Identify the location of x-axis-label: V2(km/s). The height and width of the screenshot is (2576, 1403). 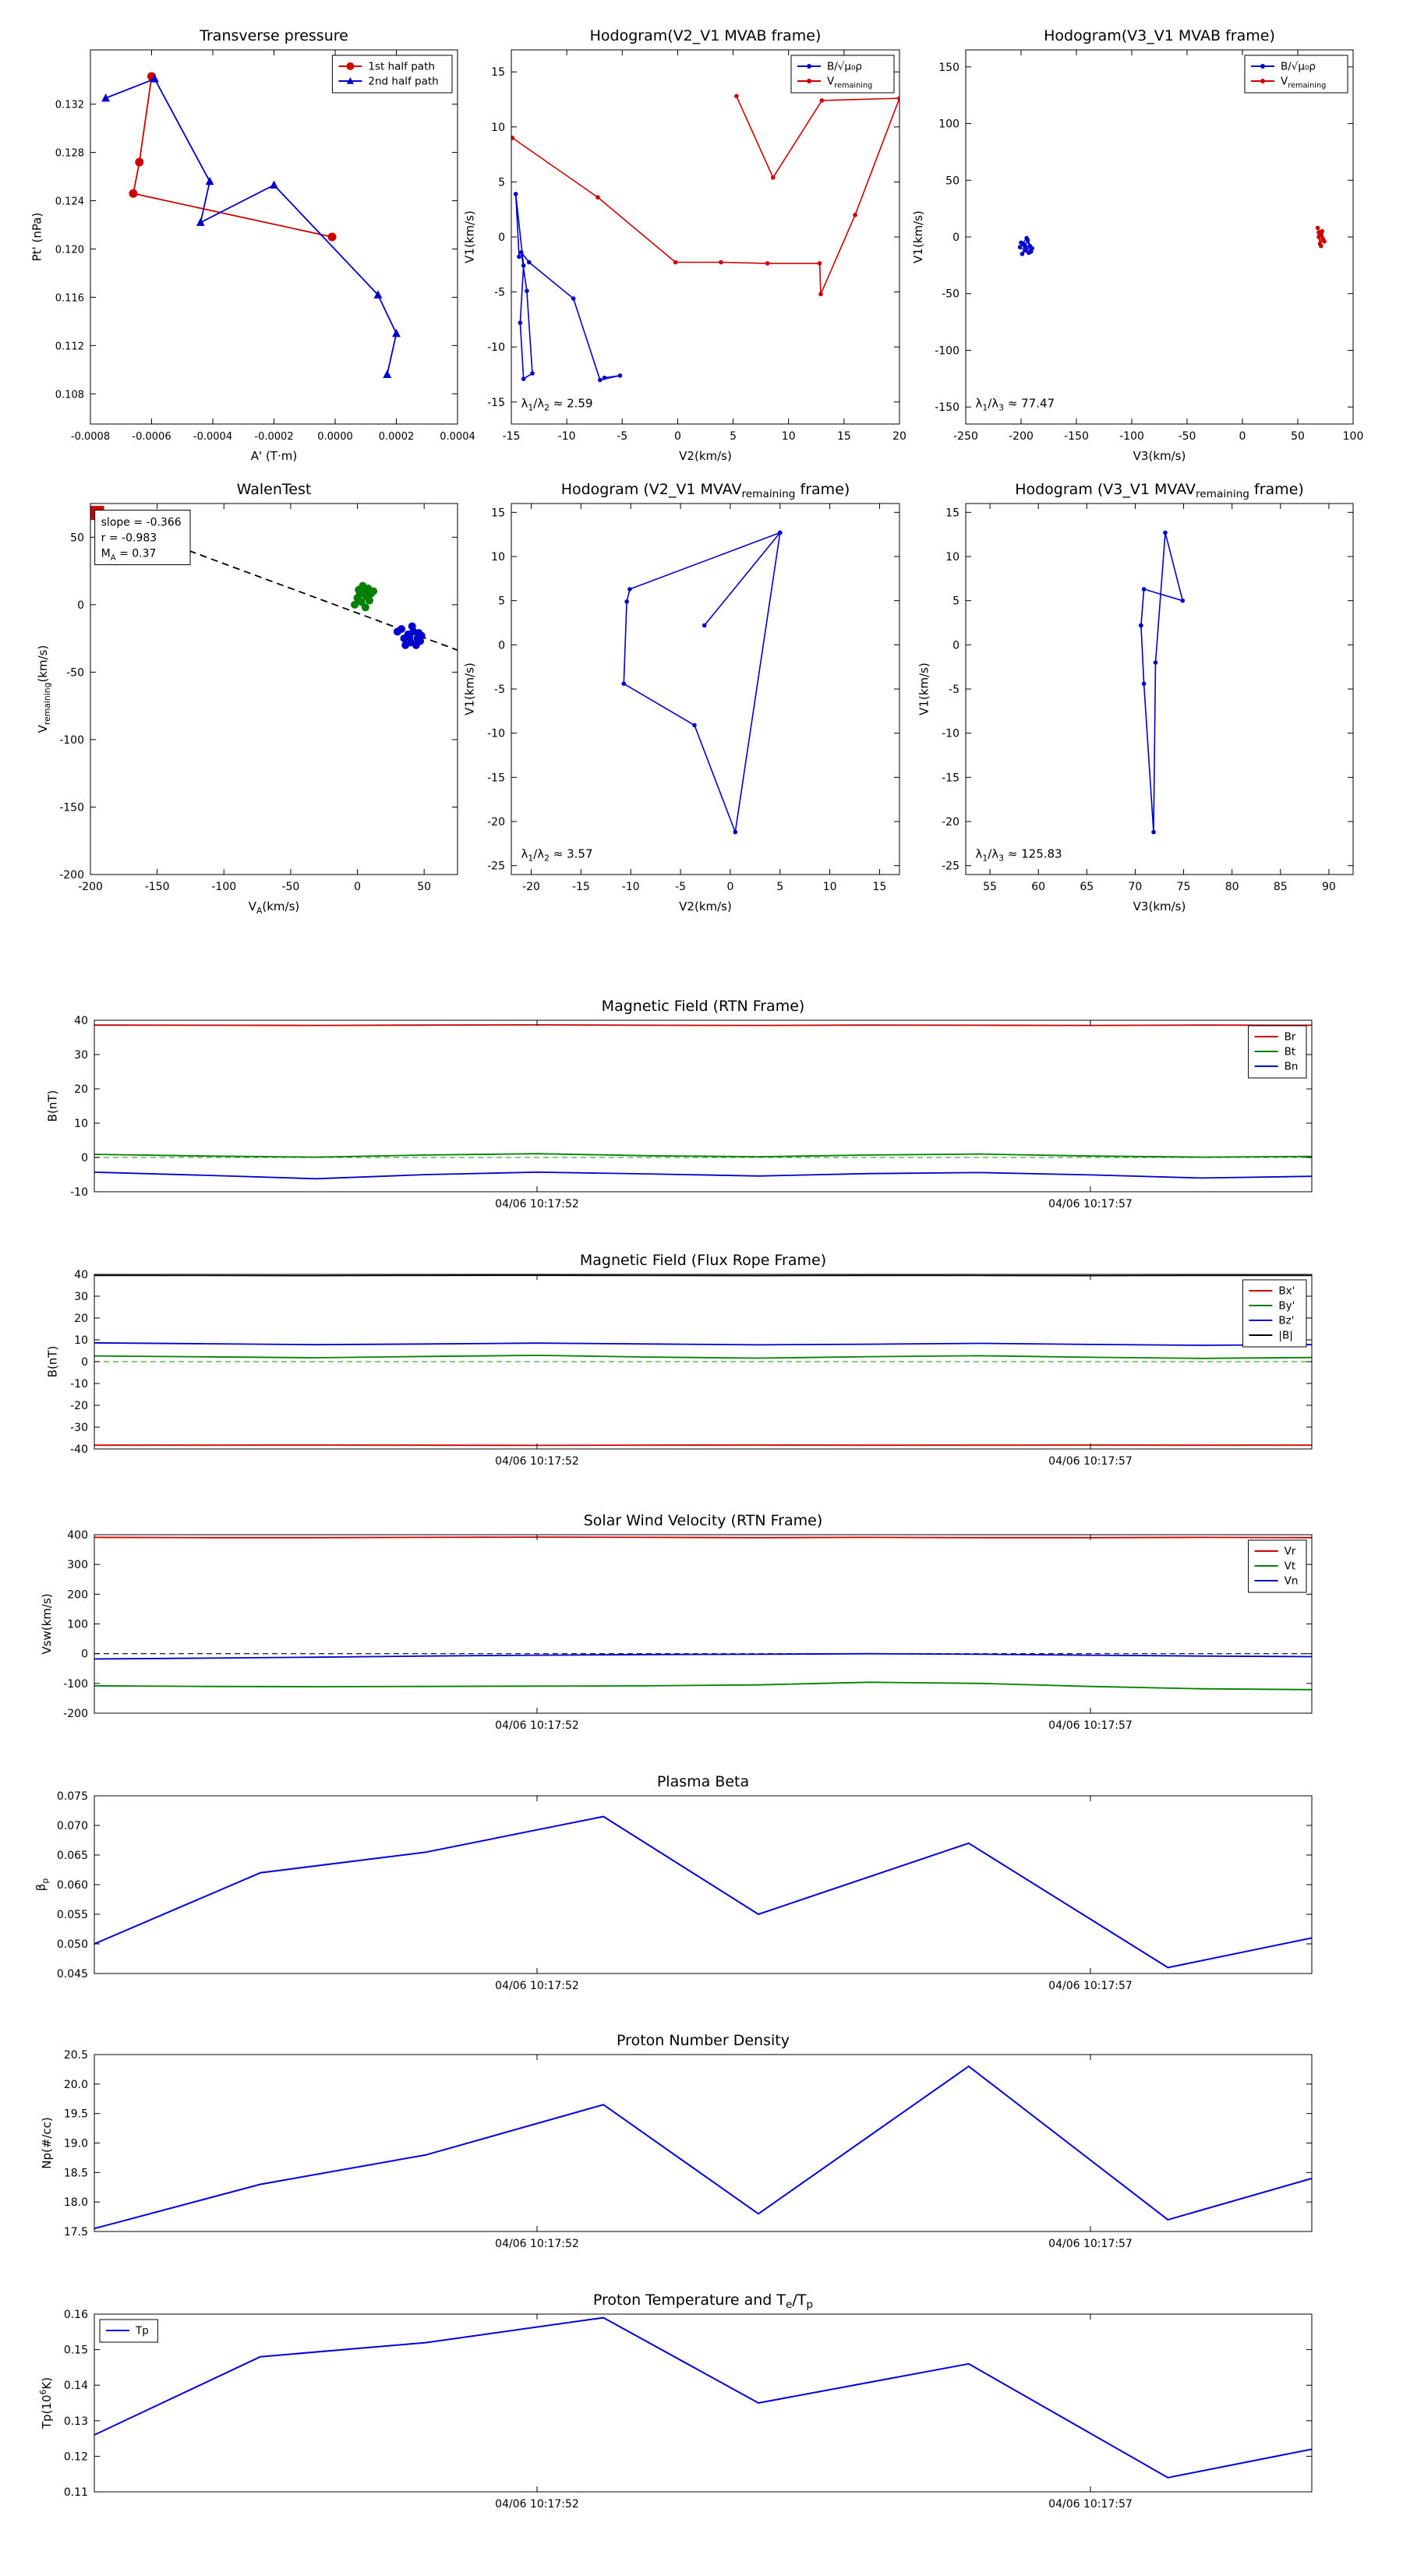
(705, 456).